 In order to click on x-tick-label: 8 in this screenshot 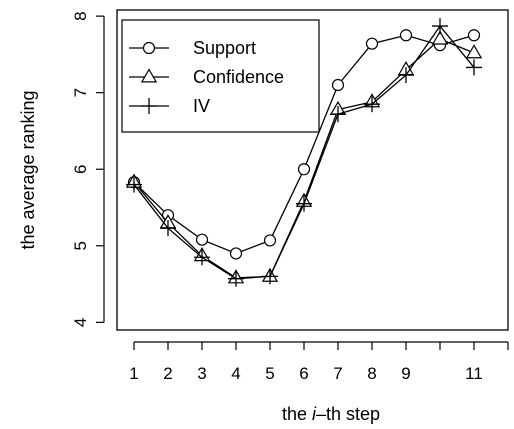, I will do `click(371, 373)`.